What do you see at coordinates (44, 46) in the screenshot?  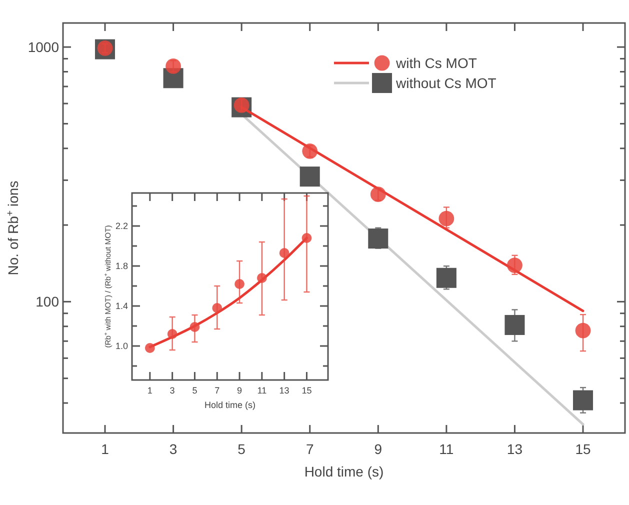 I see `y-tick-label: 1000` at bounding box center [44, 46].